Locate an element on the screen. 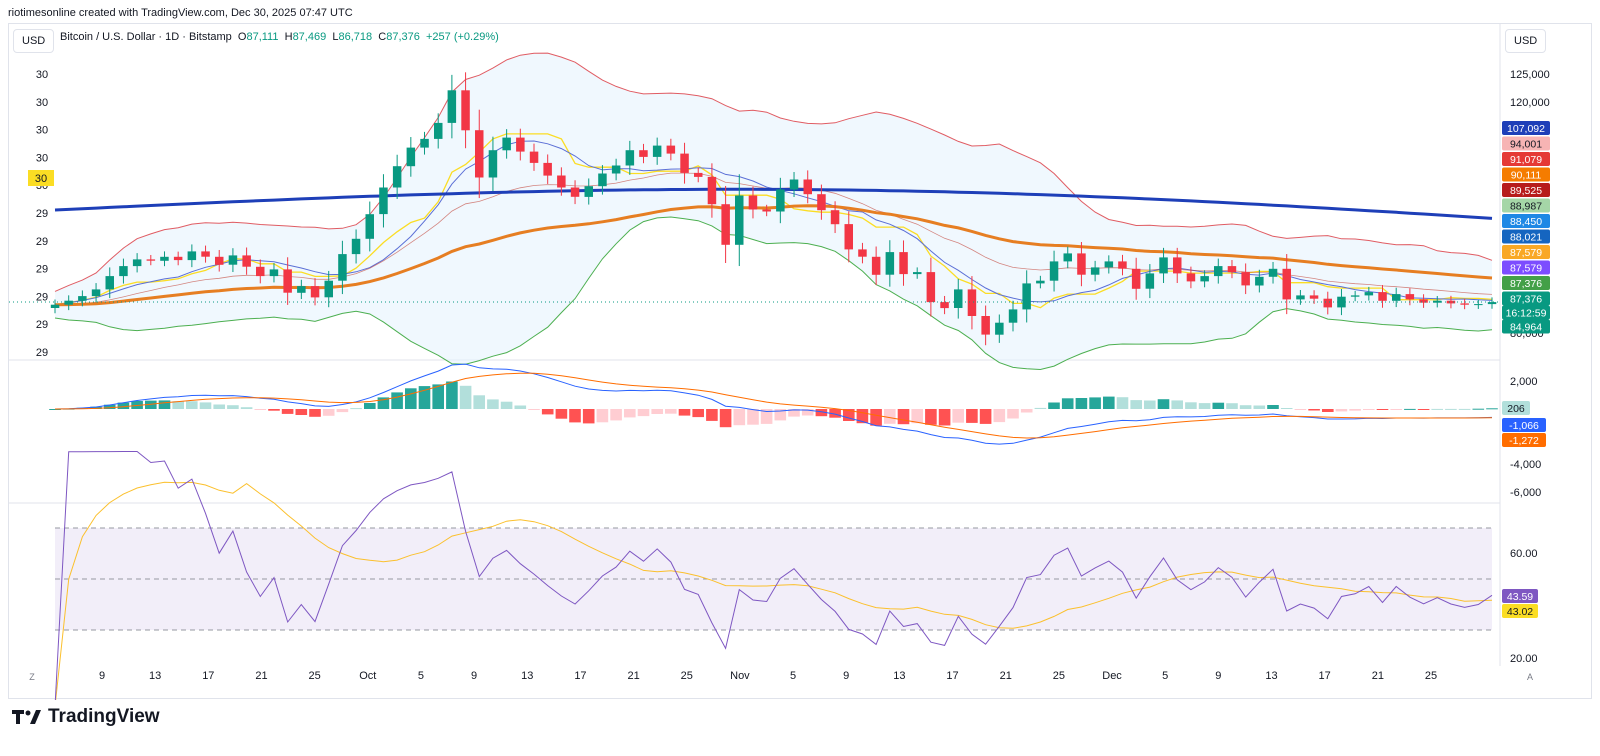 This screenshot has height=756, width=1600. macd-signal-line is located at coordinates (773, 405).